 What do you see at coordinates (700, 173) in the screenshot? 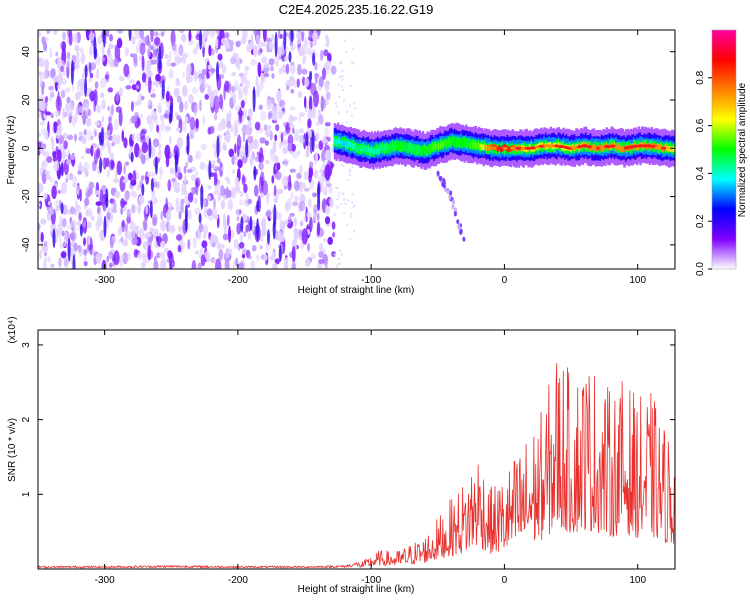
I see `colorbar-tick-label: 0.4` at bounding box center [700, 173].